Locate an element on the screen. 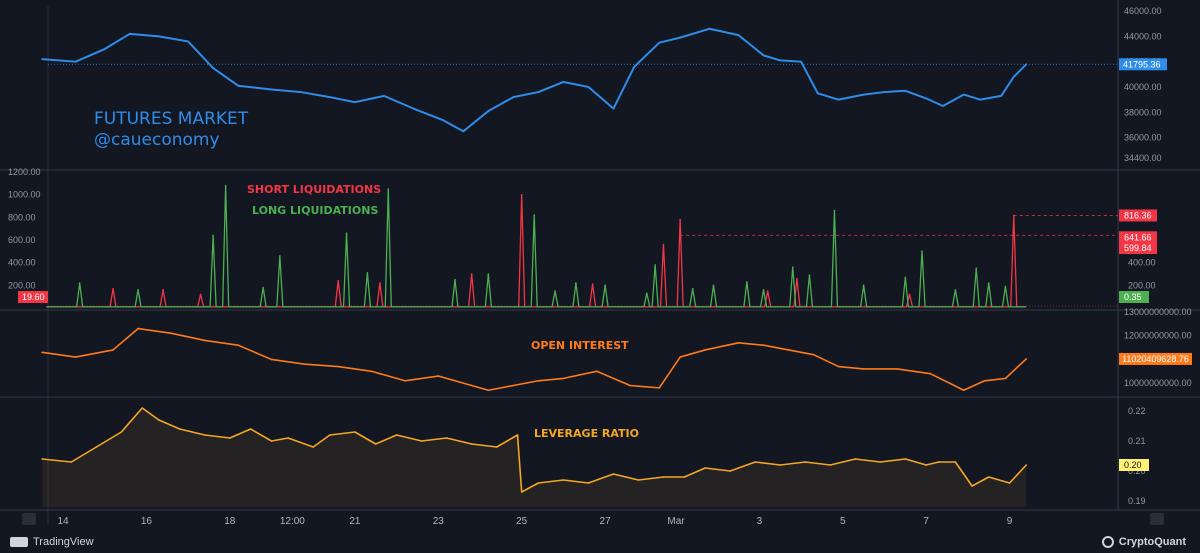 The image size is (1200, 553). x-tick-label-1: 16 is located at coordinates (147, 521).